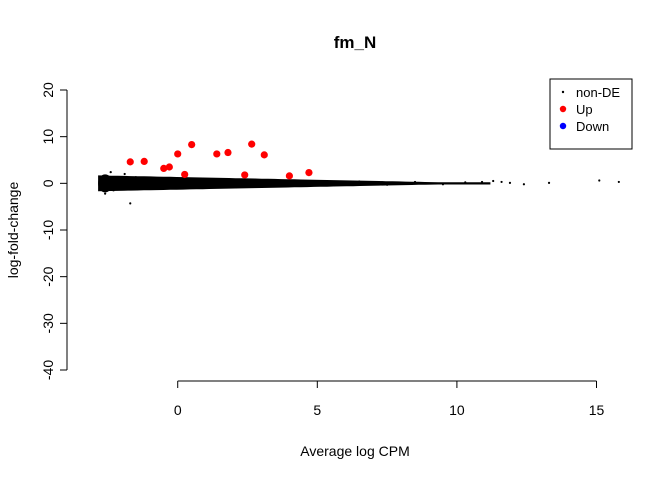 The height and width of the screenshot is (480, 672). I want to click on non-de-cloud-blob, so click(105, 183).